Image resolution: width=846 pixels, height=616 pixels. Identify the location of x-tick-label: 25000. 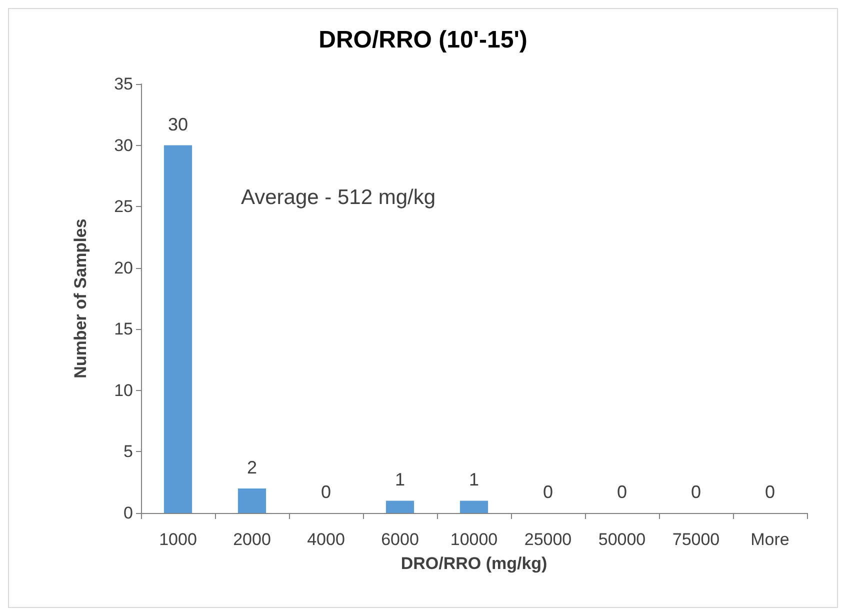
(548, 539).